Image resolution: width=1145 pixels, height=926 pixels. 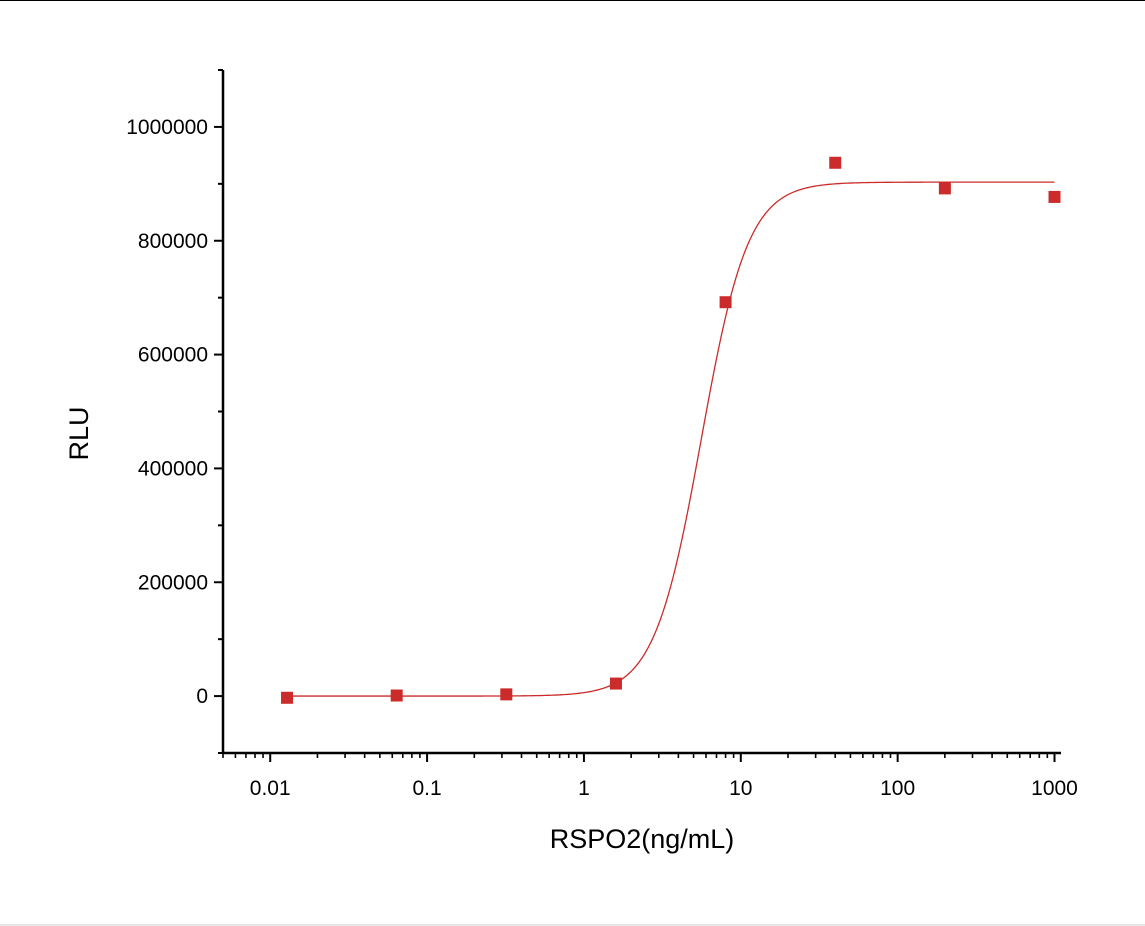 What do you see at coordinates (572, 0) in the screenshot?
I see `top-border` at bounding box center [572, 0].